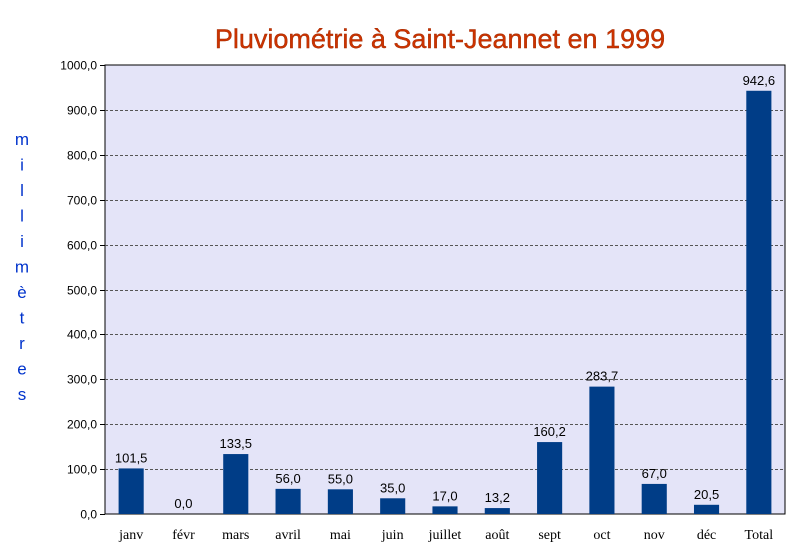  Describe the element at coordinates (82, 246) in the screenshot. I see `y-tick-label: 600,0` at that location.